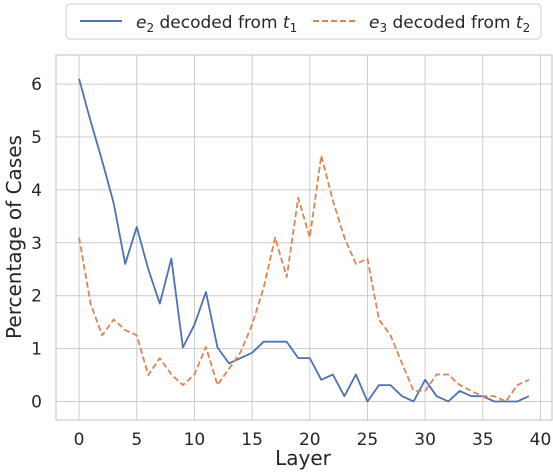 Image resolution: width=553 pixels, height=473 pixels. What do you see at coordinates (195, 440) in the screenshot?
I see `x-tick-label: 10` at bounding box center [195, 440].